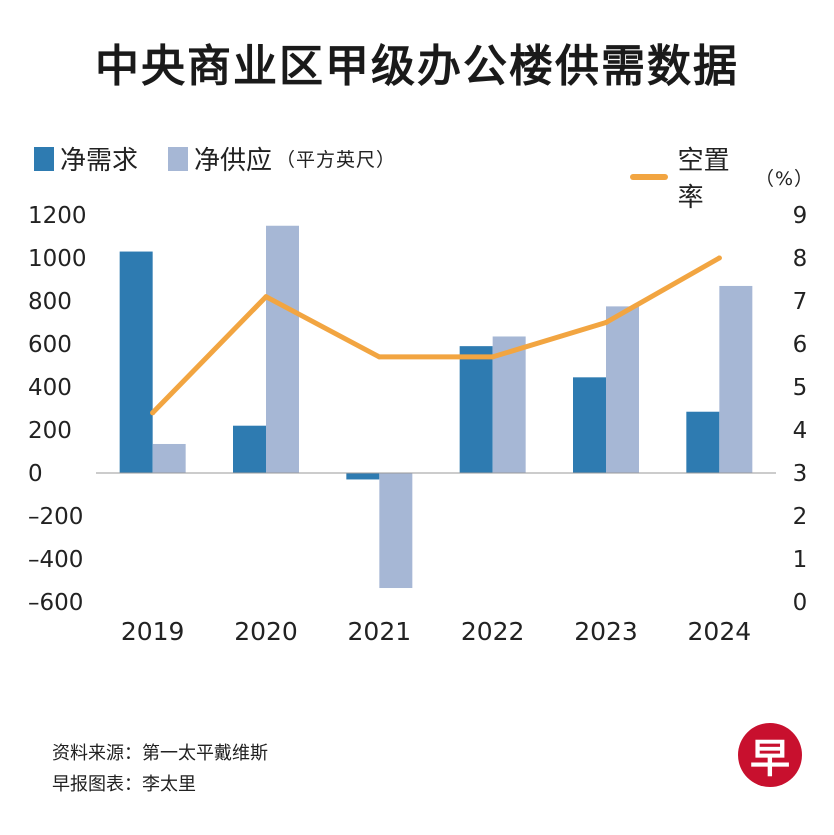 This screenshot has height=835, width=834. Describe the element at coordinates (770, 759) in the screenshot. I see `logo-glyph: 早` at that location.